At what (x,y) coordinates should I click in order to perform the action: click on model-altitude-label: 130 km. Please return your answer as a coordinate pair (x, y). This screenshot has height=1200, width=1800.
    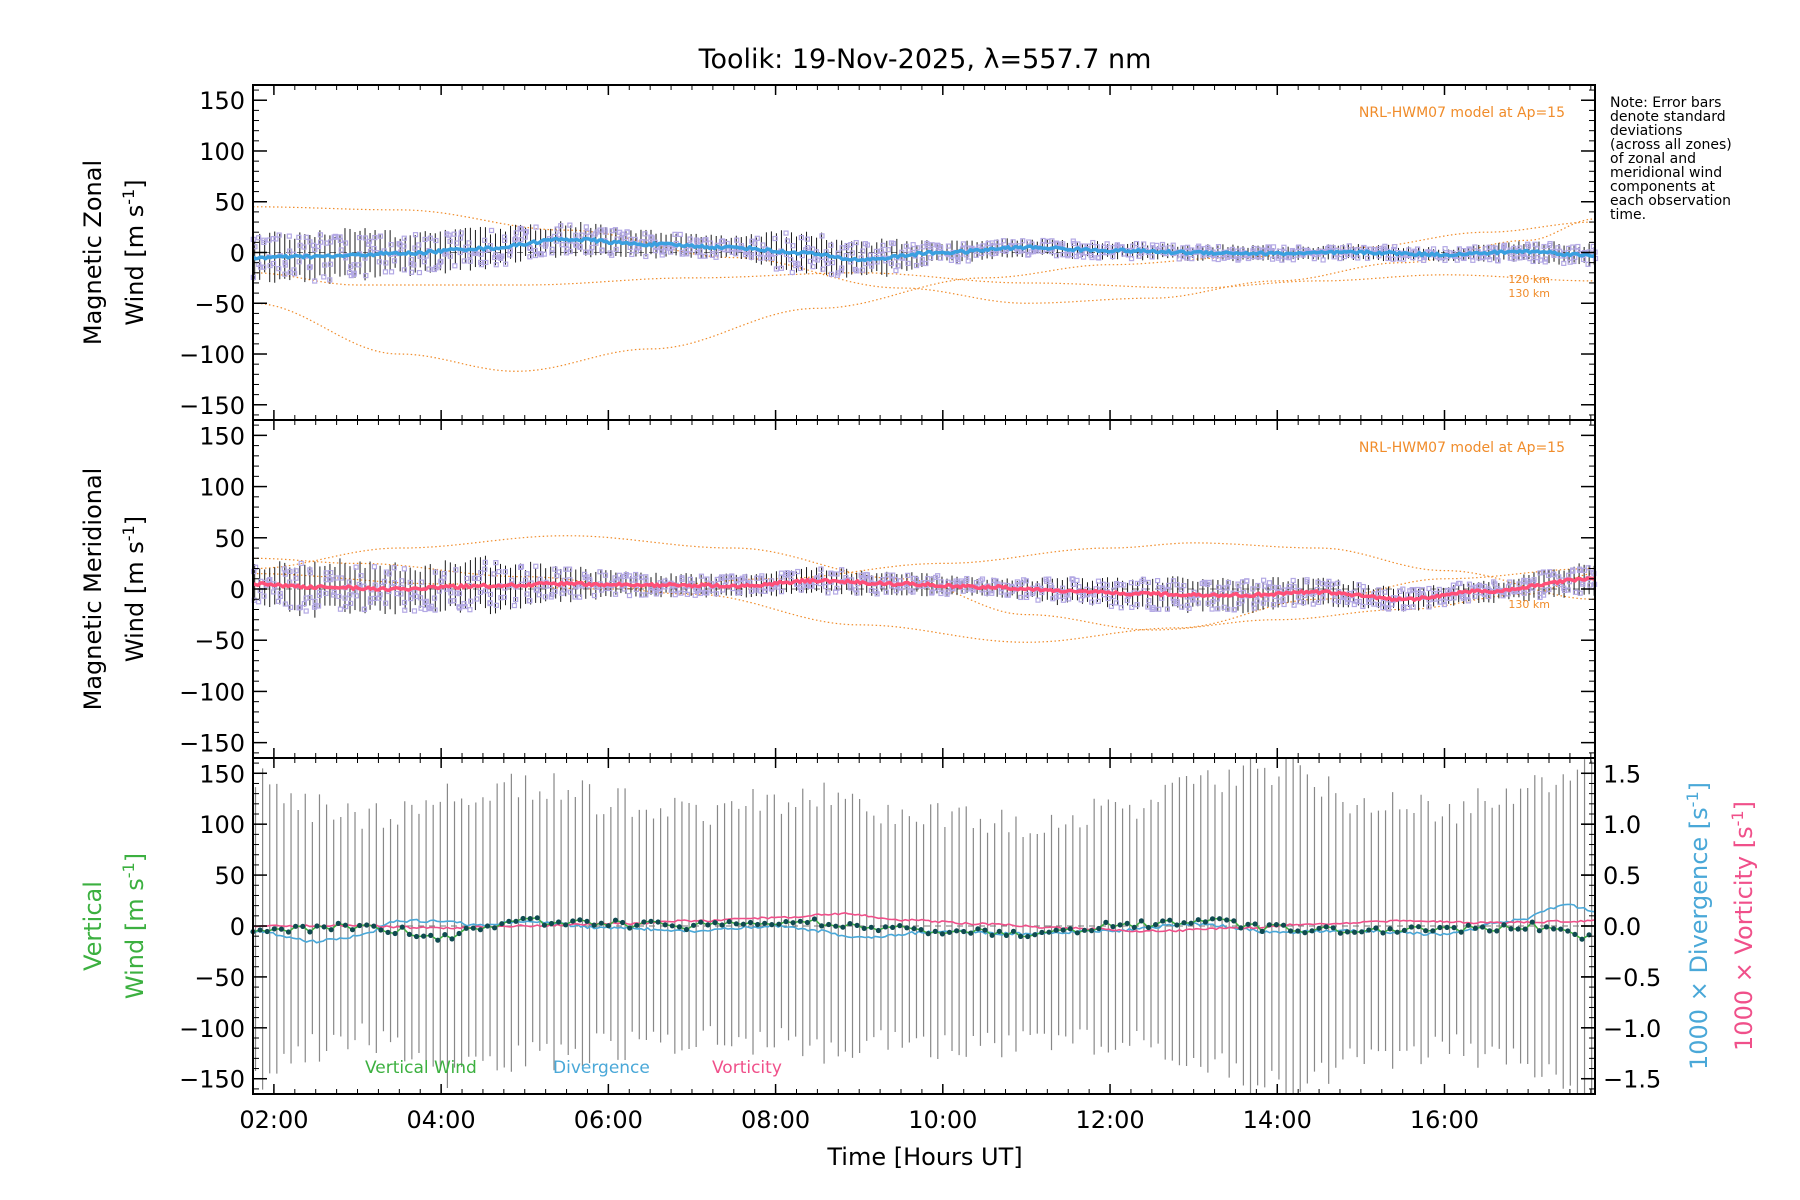
    Looking at the image, I should click on (1529, 604).